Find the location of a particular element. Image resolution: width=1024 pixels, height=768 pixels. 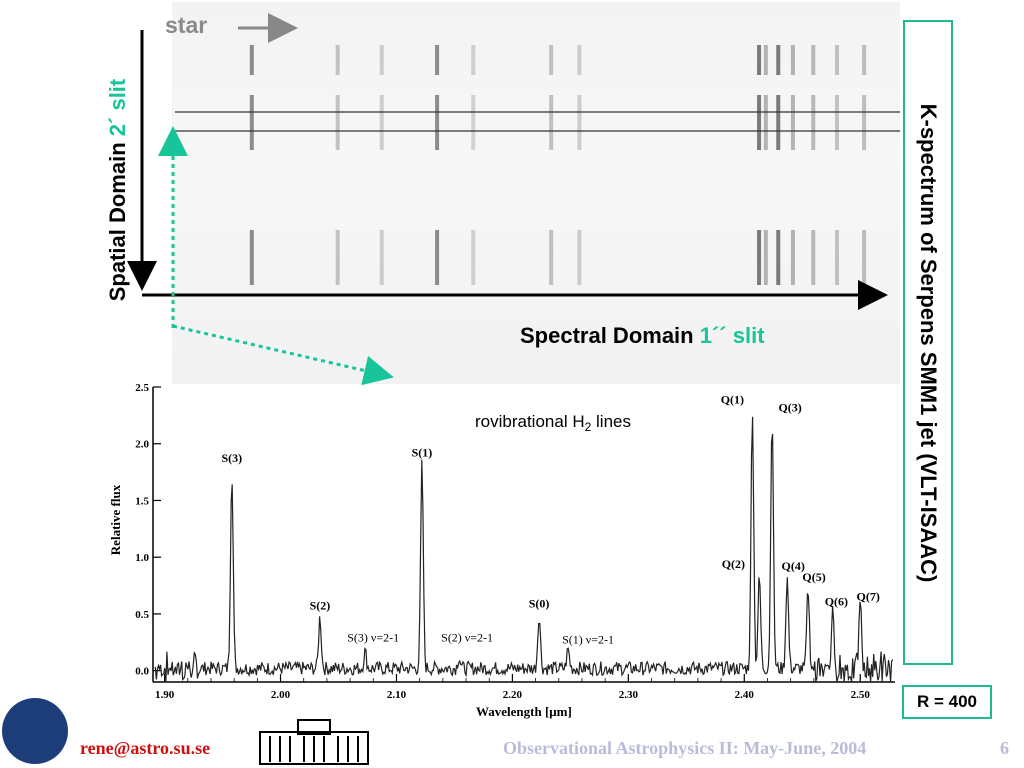

observatory-building-logo is located at coordinates (314, 742).